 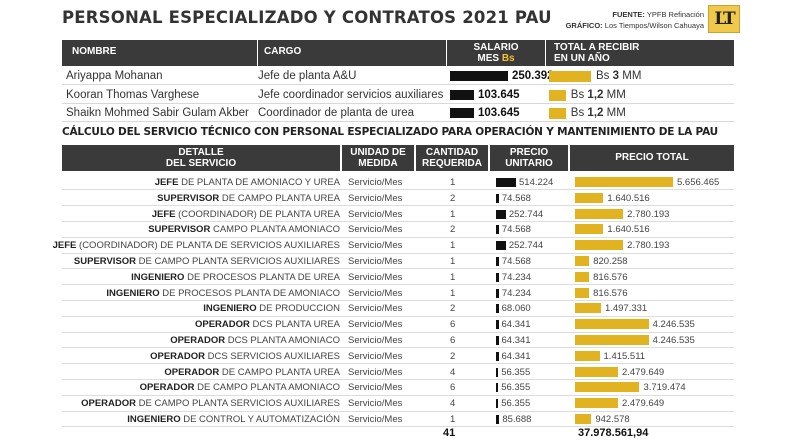 I want to click on service-description: DE PRODUCCION, so click(x=298, y=309).